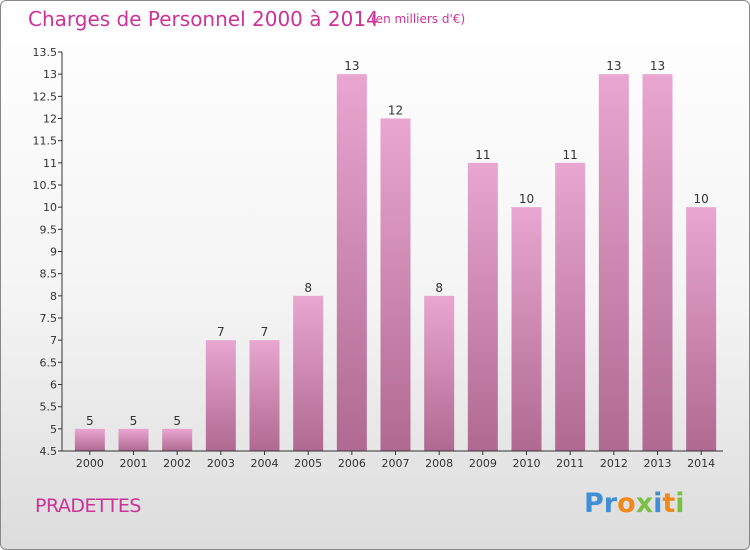 This screenshot has height=550, width=750. What do you see at coordinates (45, 52) in the screenshot?
I see `y-tick-label: 13.5` at bounding box center [45, 52].